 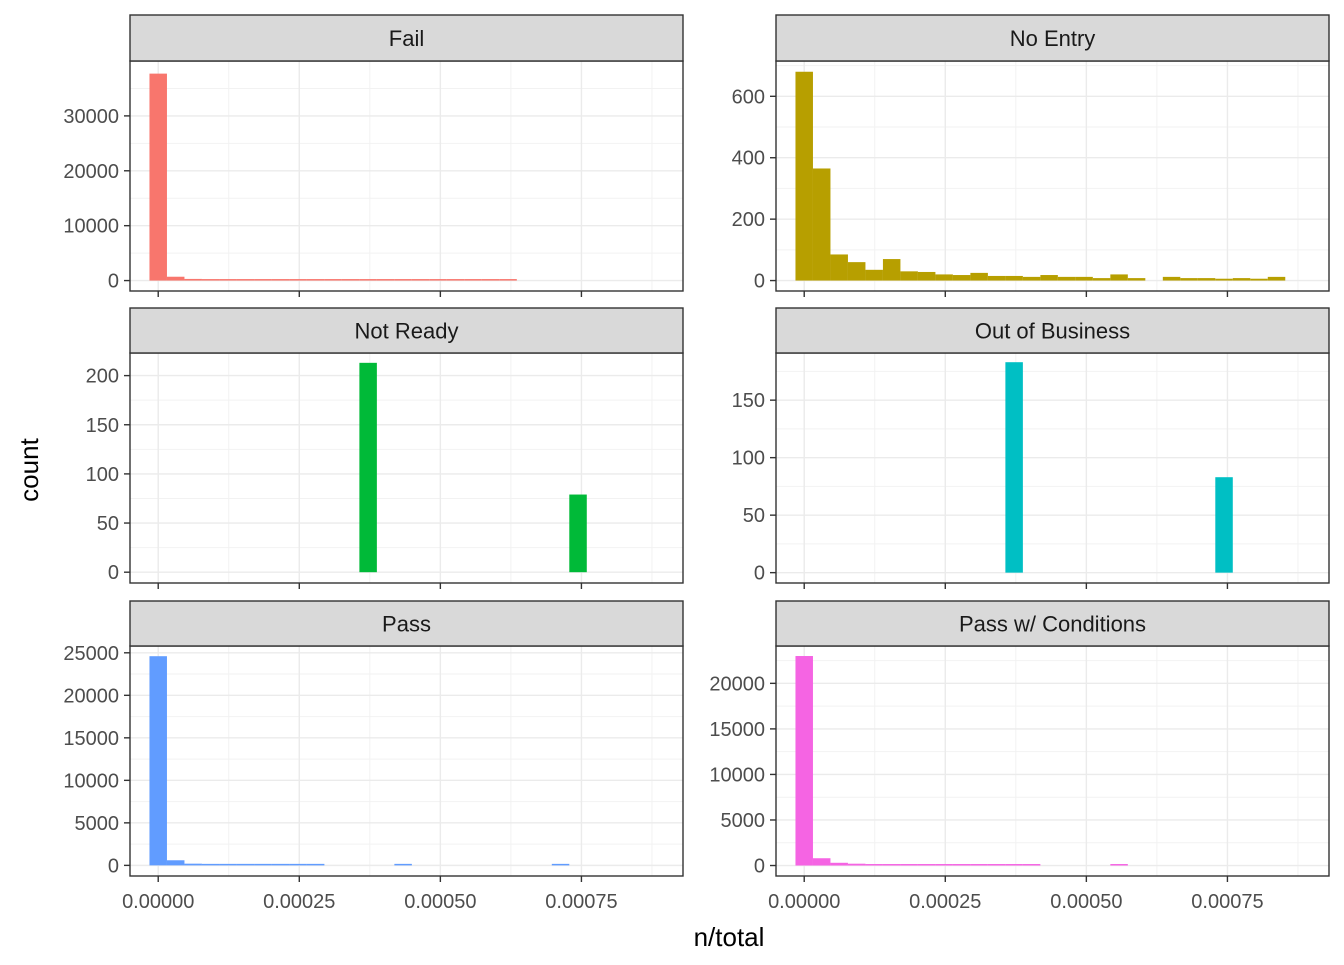 I want to click on facet-not-ready: Not Ready 0 50 100 150 200, so click(x=385, y=448).